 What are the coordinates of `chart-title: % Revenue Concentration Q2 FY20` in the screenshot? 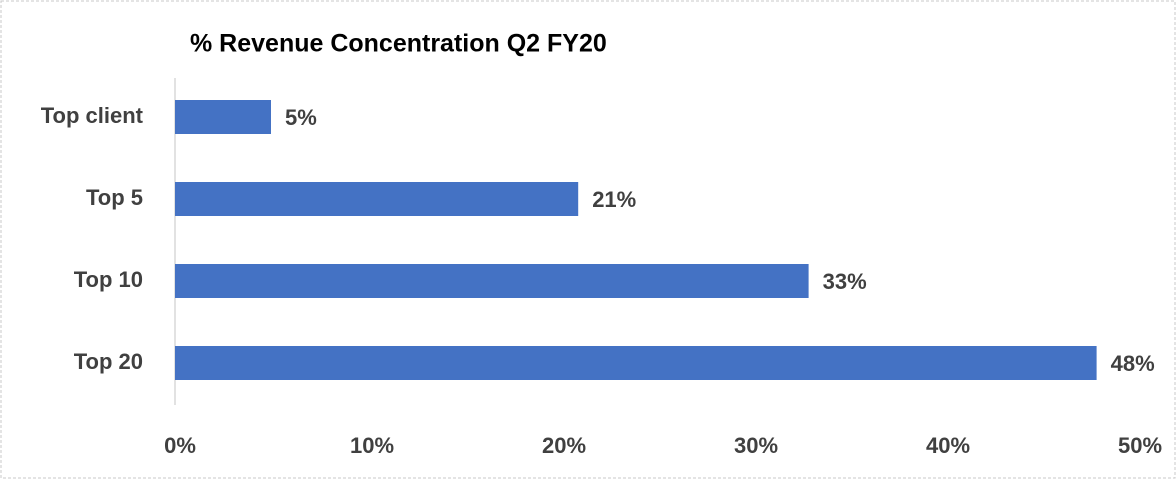 It's located at (398, 44).